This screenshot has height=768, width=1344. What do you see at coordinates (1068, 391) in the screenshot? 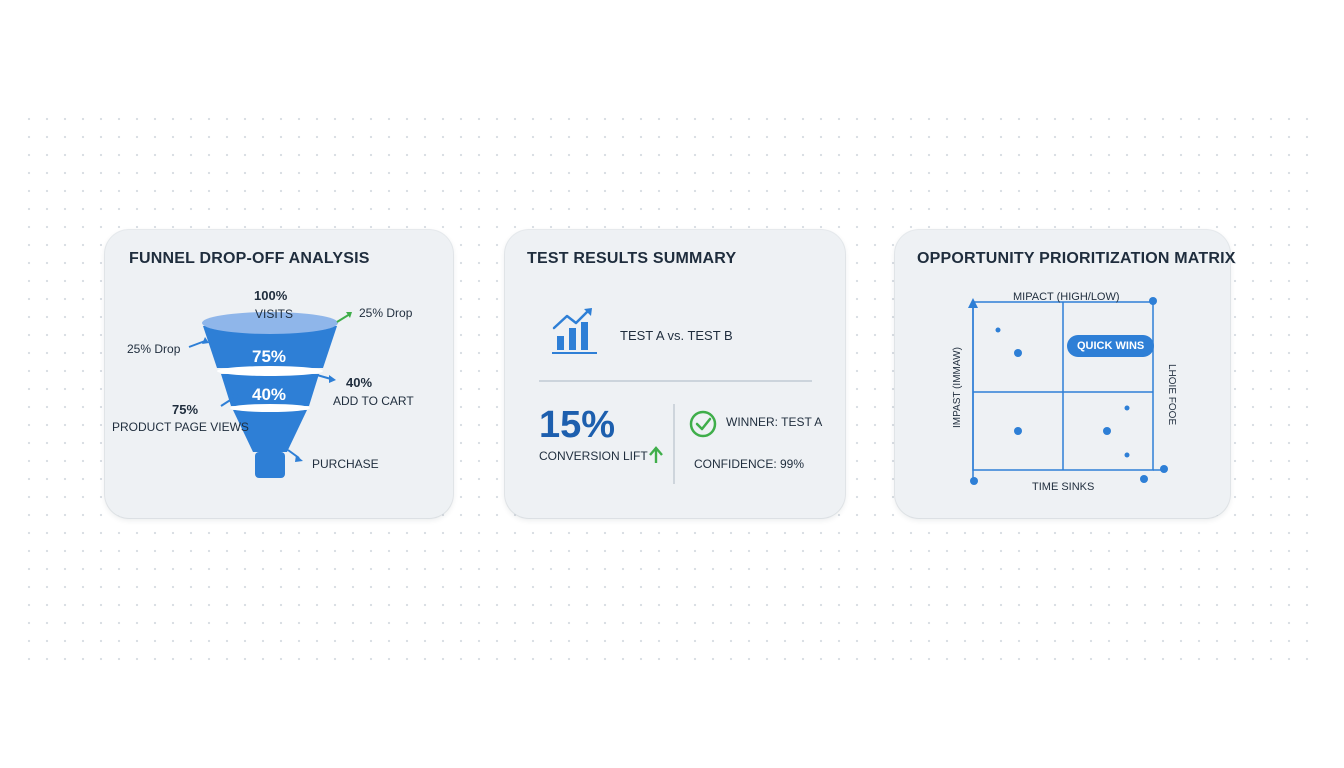
I see `matrix-graphic` at bounding box center [1068, 391].